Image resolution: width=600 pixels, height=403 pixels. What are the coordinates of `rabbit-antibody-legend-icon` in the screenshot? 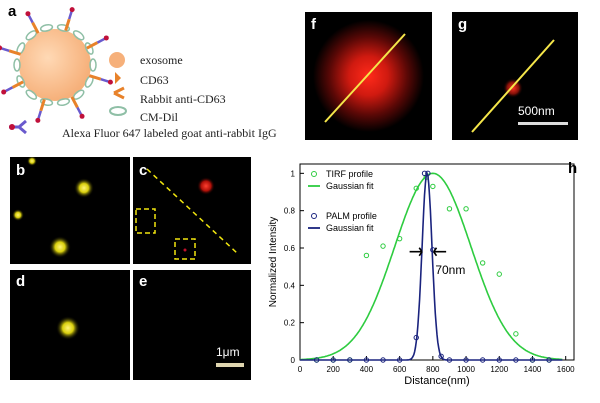 It's located at (119, 93).